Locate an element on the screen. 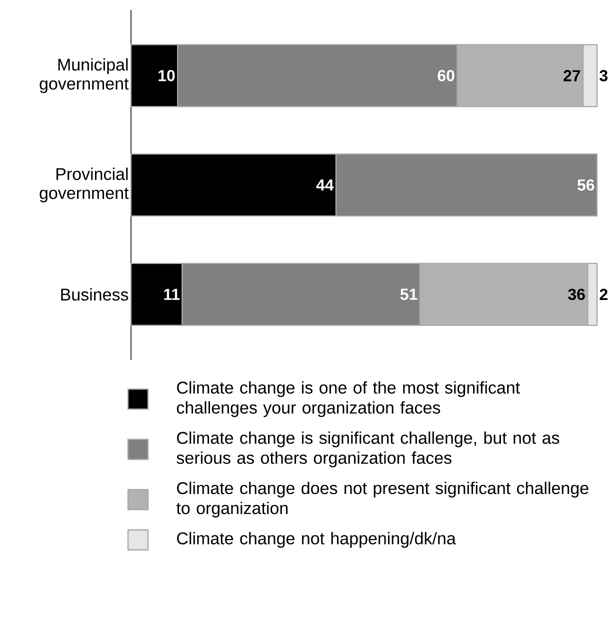  data-label: 2 is located at coordinates (604, 294).